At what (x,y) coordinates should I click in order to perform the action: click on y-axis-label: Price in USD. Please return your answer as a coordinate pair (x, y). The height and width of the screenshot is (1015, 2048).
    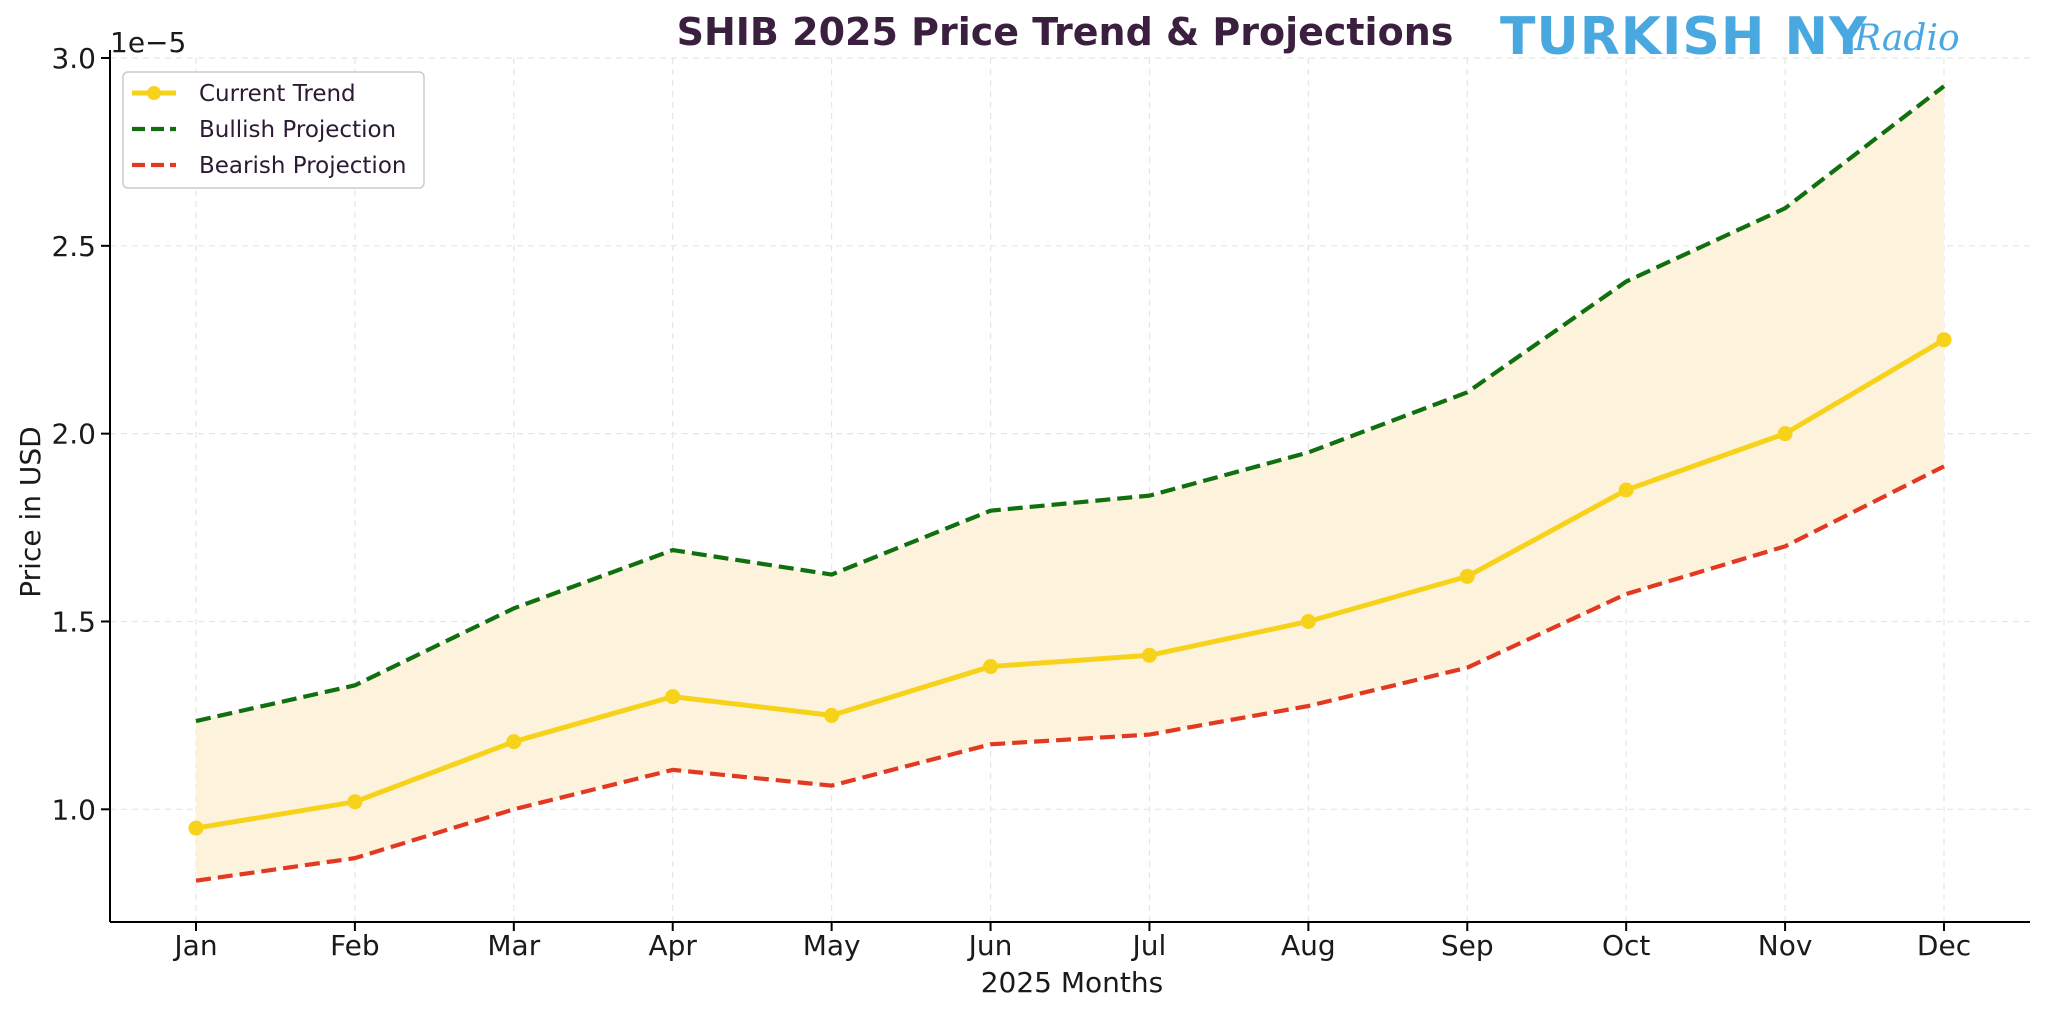
    Looking at the image, I should click on (30, 511).